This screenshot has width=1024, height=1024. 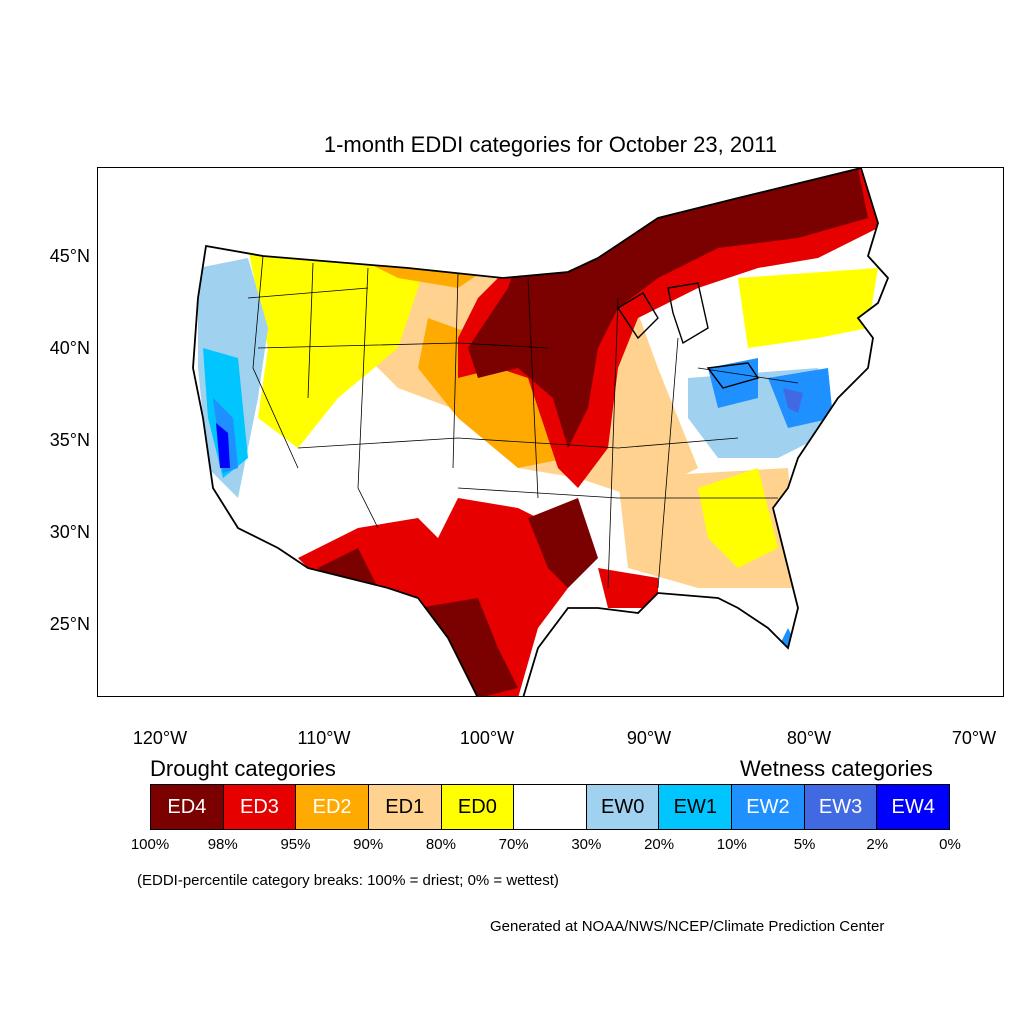 I want to click on wetness-categories-heading: Wetness categories, so click(x=836, y=768).